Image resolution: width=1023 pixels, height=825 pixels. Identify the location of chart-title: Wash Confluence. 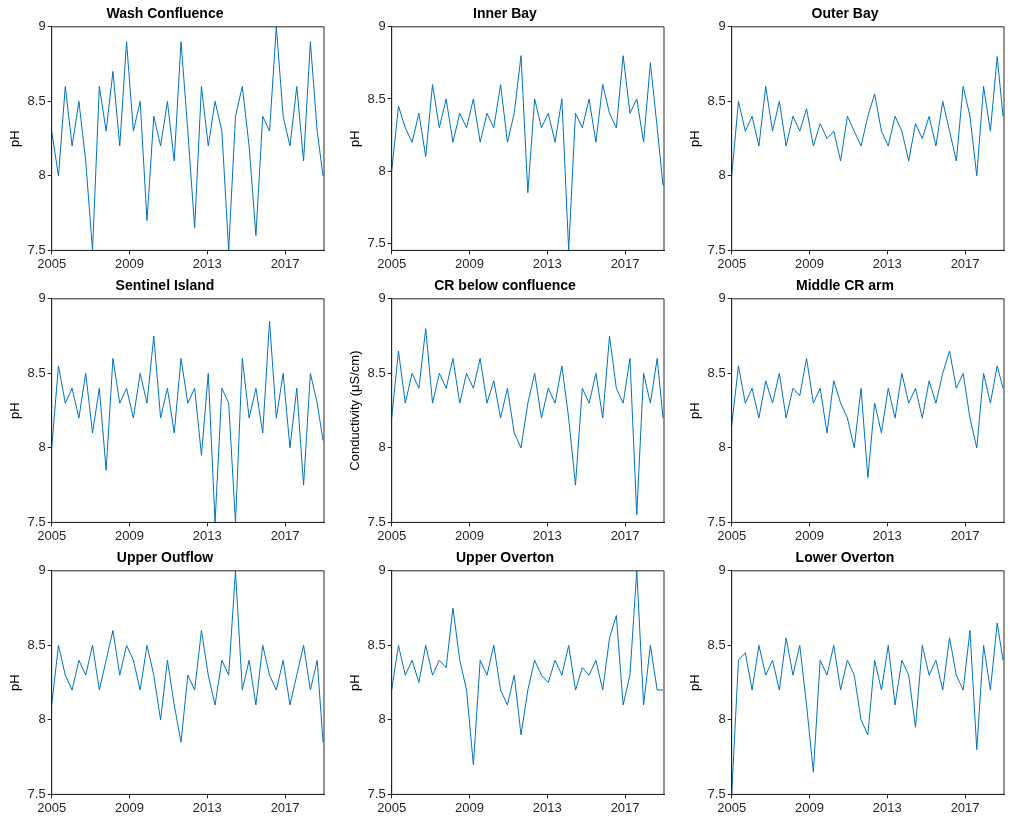
(165, 13).